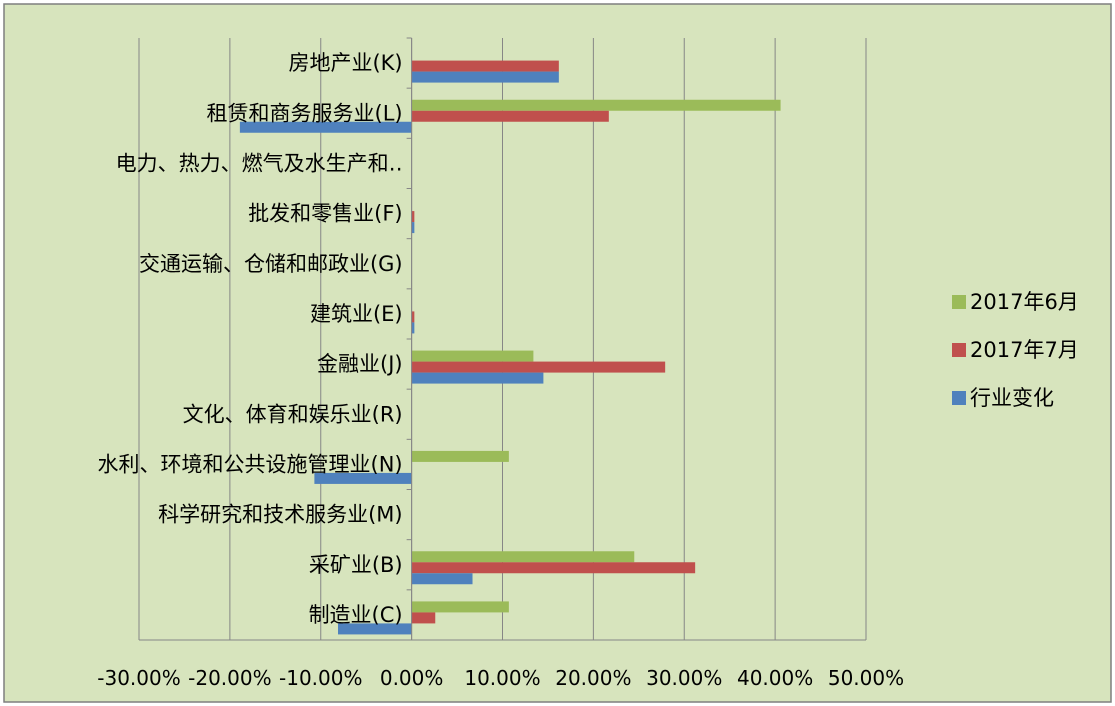 The width and height of the screenshot is (1115, 706). I want to click on x-tick-label: 20.00%, so click(593, 678).